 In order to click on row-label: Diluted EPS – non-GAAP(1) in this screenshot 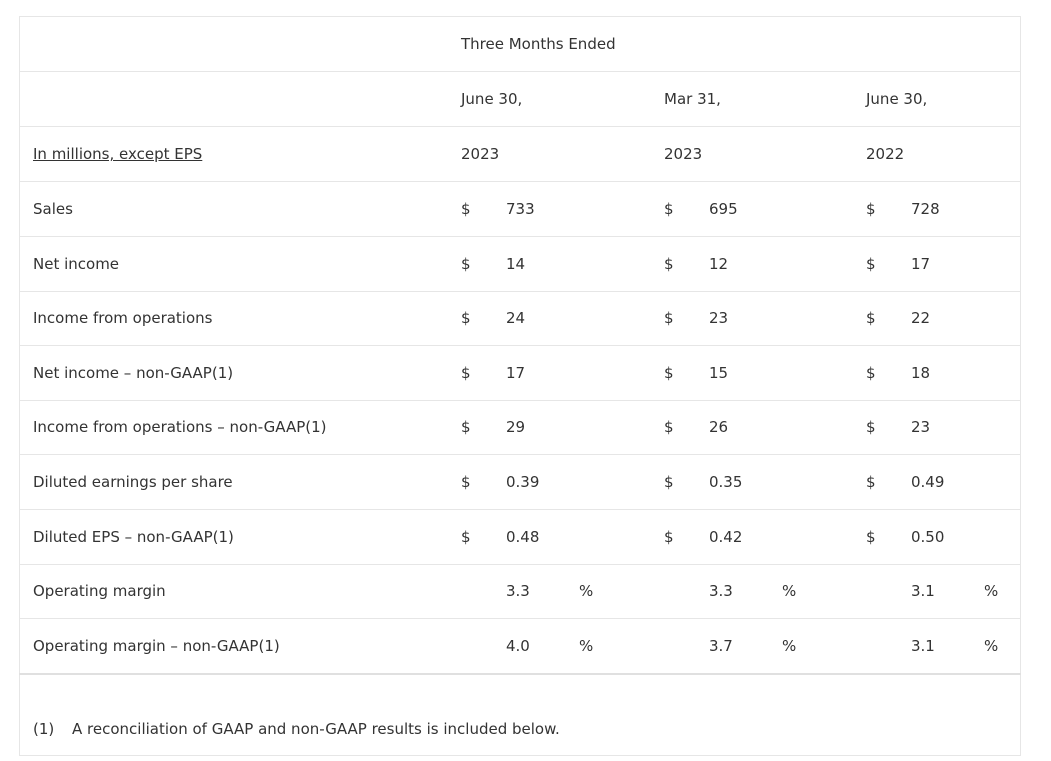, I will do `click(133, 537)`.